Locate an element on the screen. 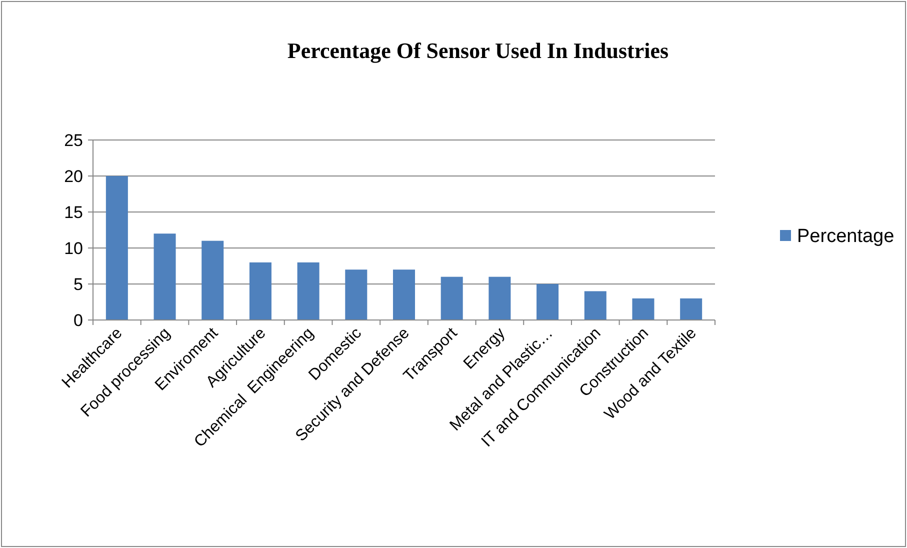 Image resolution: width=907 pixels, height=548 pixels. y-tick-label: 20 is located at coordinates (73, 176).